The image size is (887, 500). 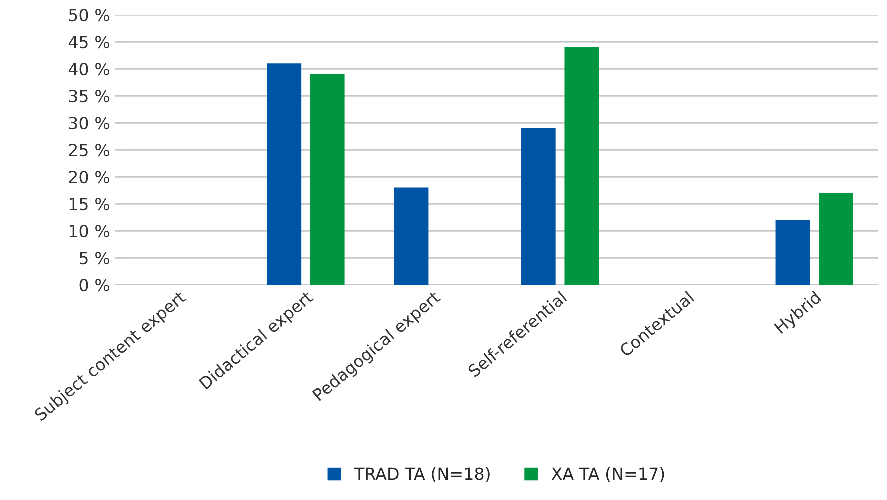 What do you see at coordinates (422, 474) in the screenshot?
I see `legend-label: TRAD TA (N=18)` at bounding box center [422, 474].